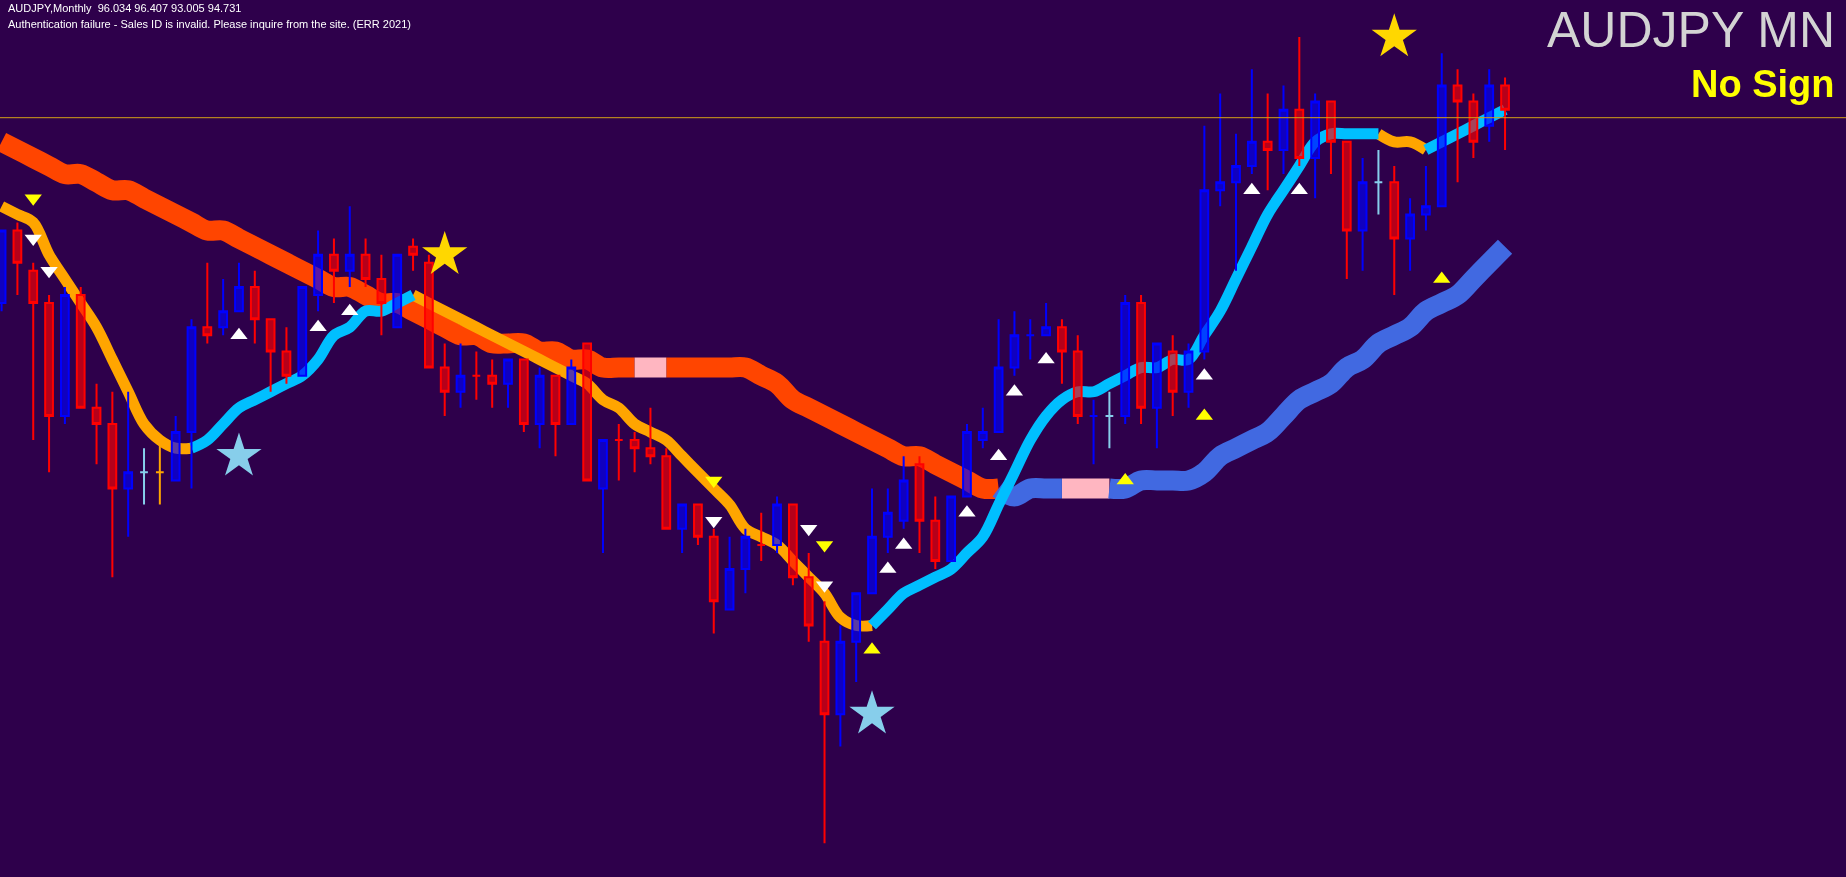 The image size is (1846, 877). Describe the element at coordinates (1691, 30) in the screenshot. I see `text: AUDJPY MN` at that location.